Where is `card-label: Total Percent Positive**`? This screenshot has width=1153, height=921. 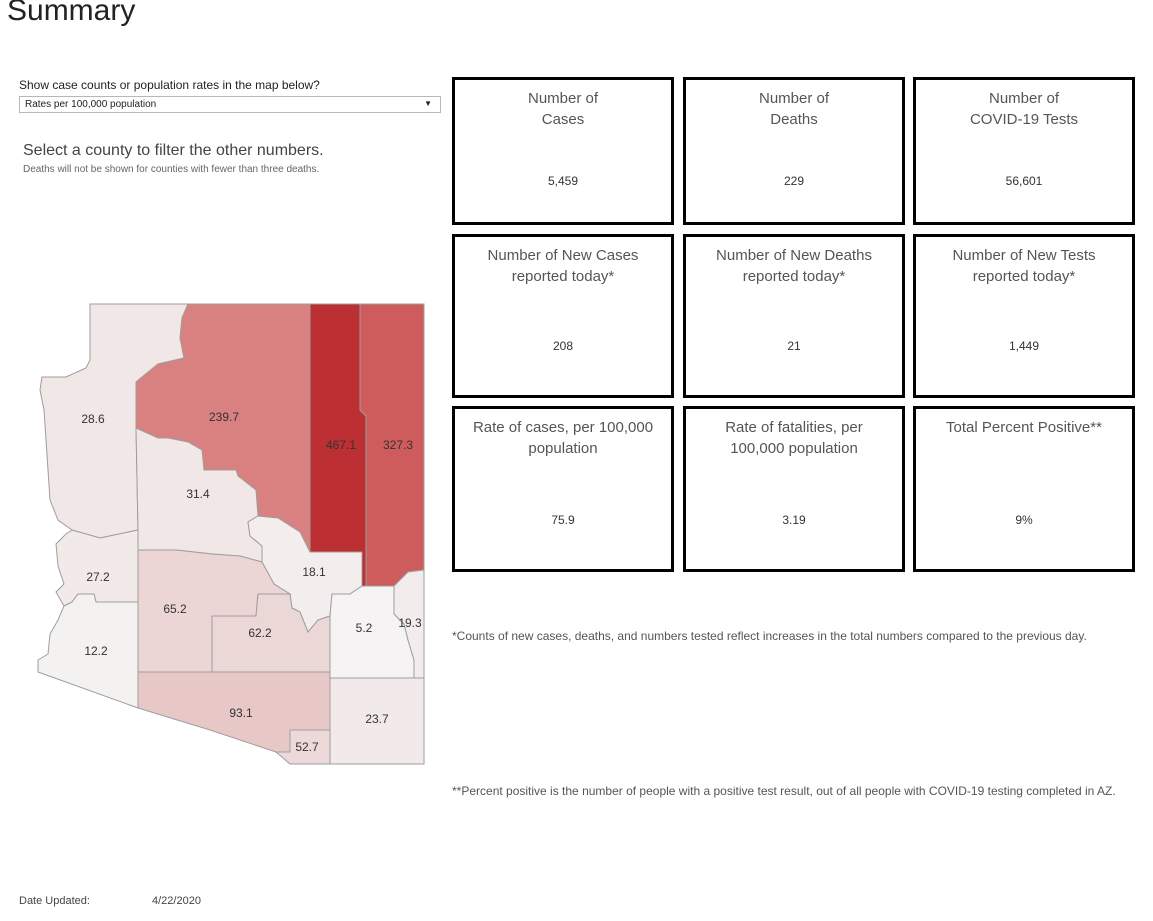 card-label: Total Percent Positive** is located at coordinates (1024, 427).